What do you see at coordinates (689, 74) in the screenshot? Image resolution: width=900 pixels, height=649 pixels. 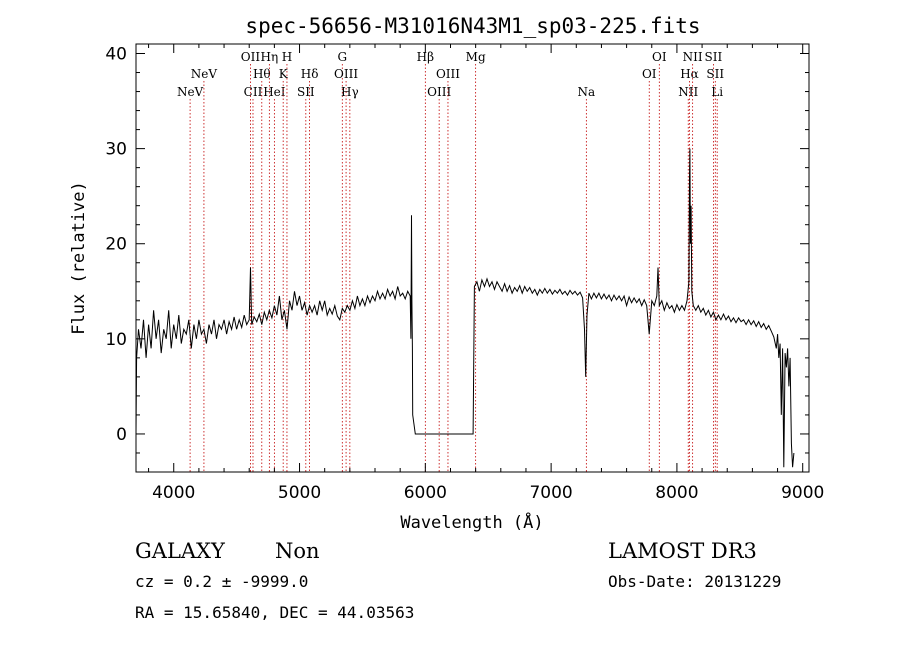 I see `line-marker-label: Hα` at bounding box center [689, 74].